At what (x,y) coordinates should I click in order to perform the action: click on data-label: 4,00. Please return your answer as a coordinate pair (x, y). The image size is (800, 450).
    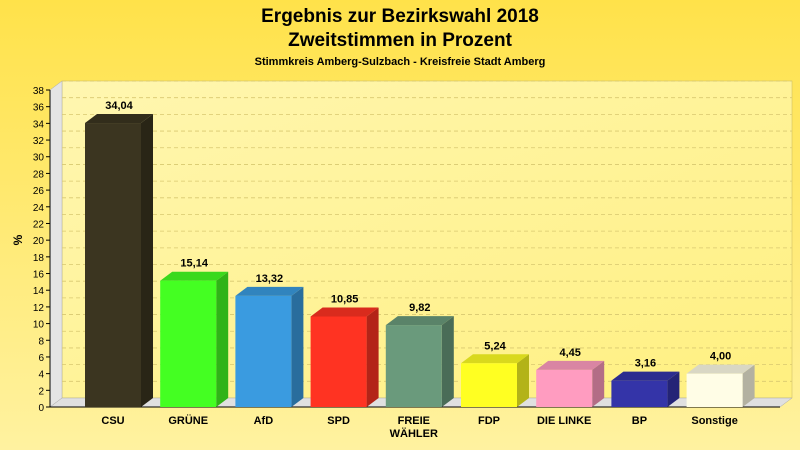
    Looking at the image, I should click on (720, 357).